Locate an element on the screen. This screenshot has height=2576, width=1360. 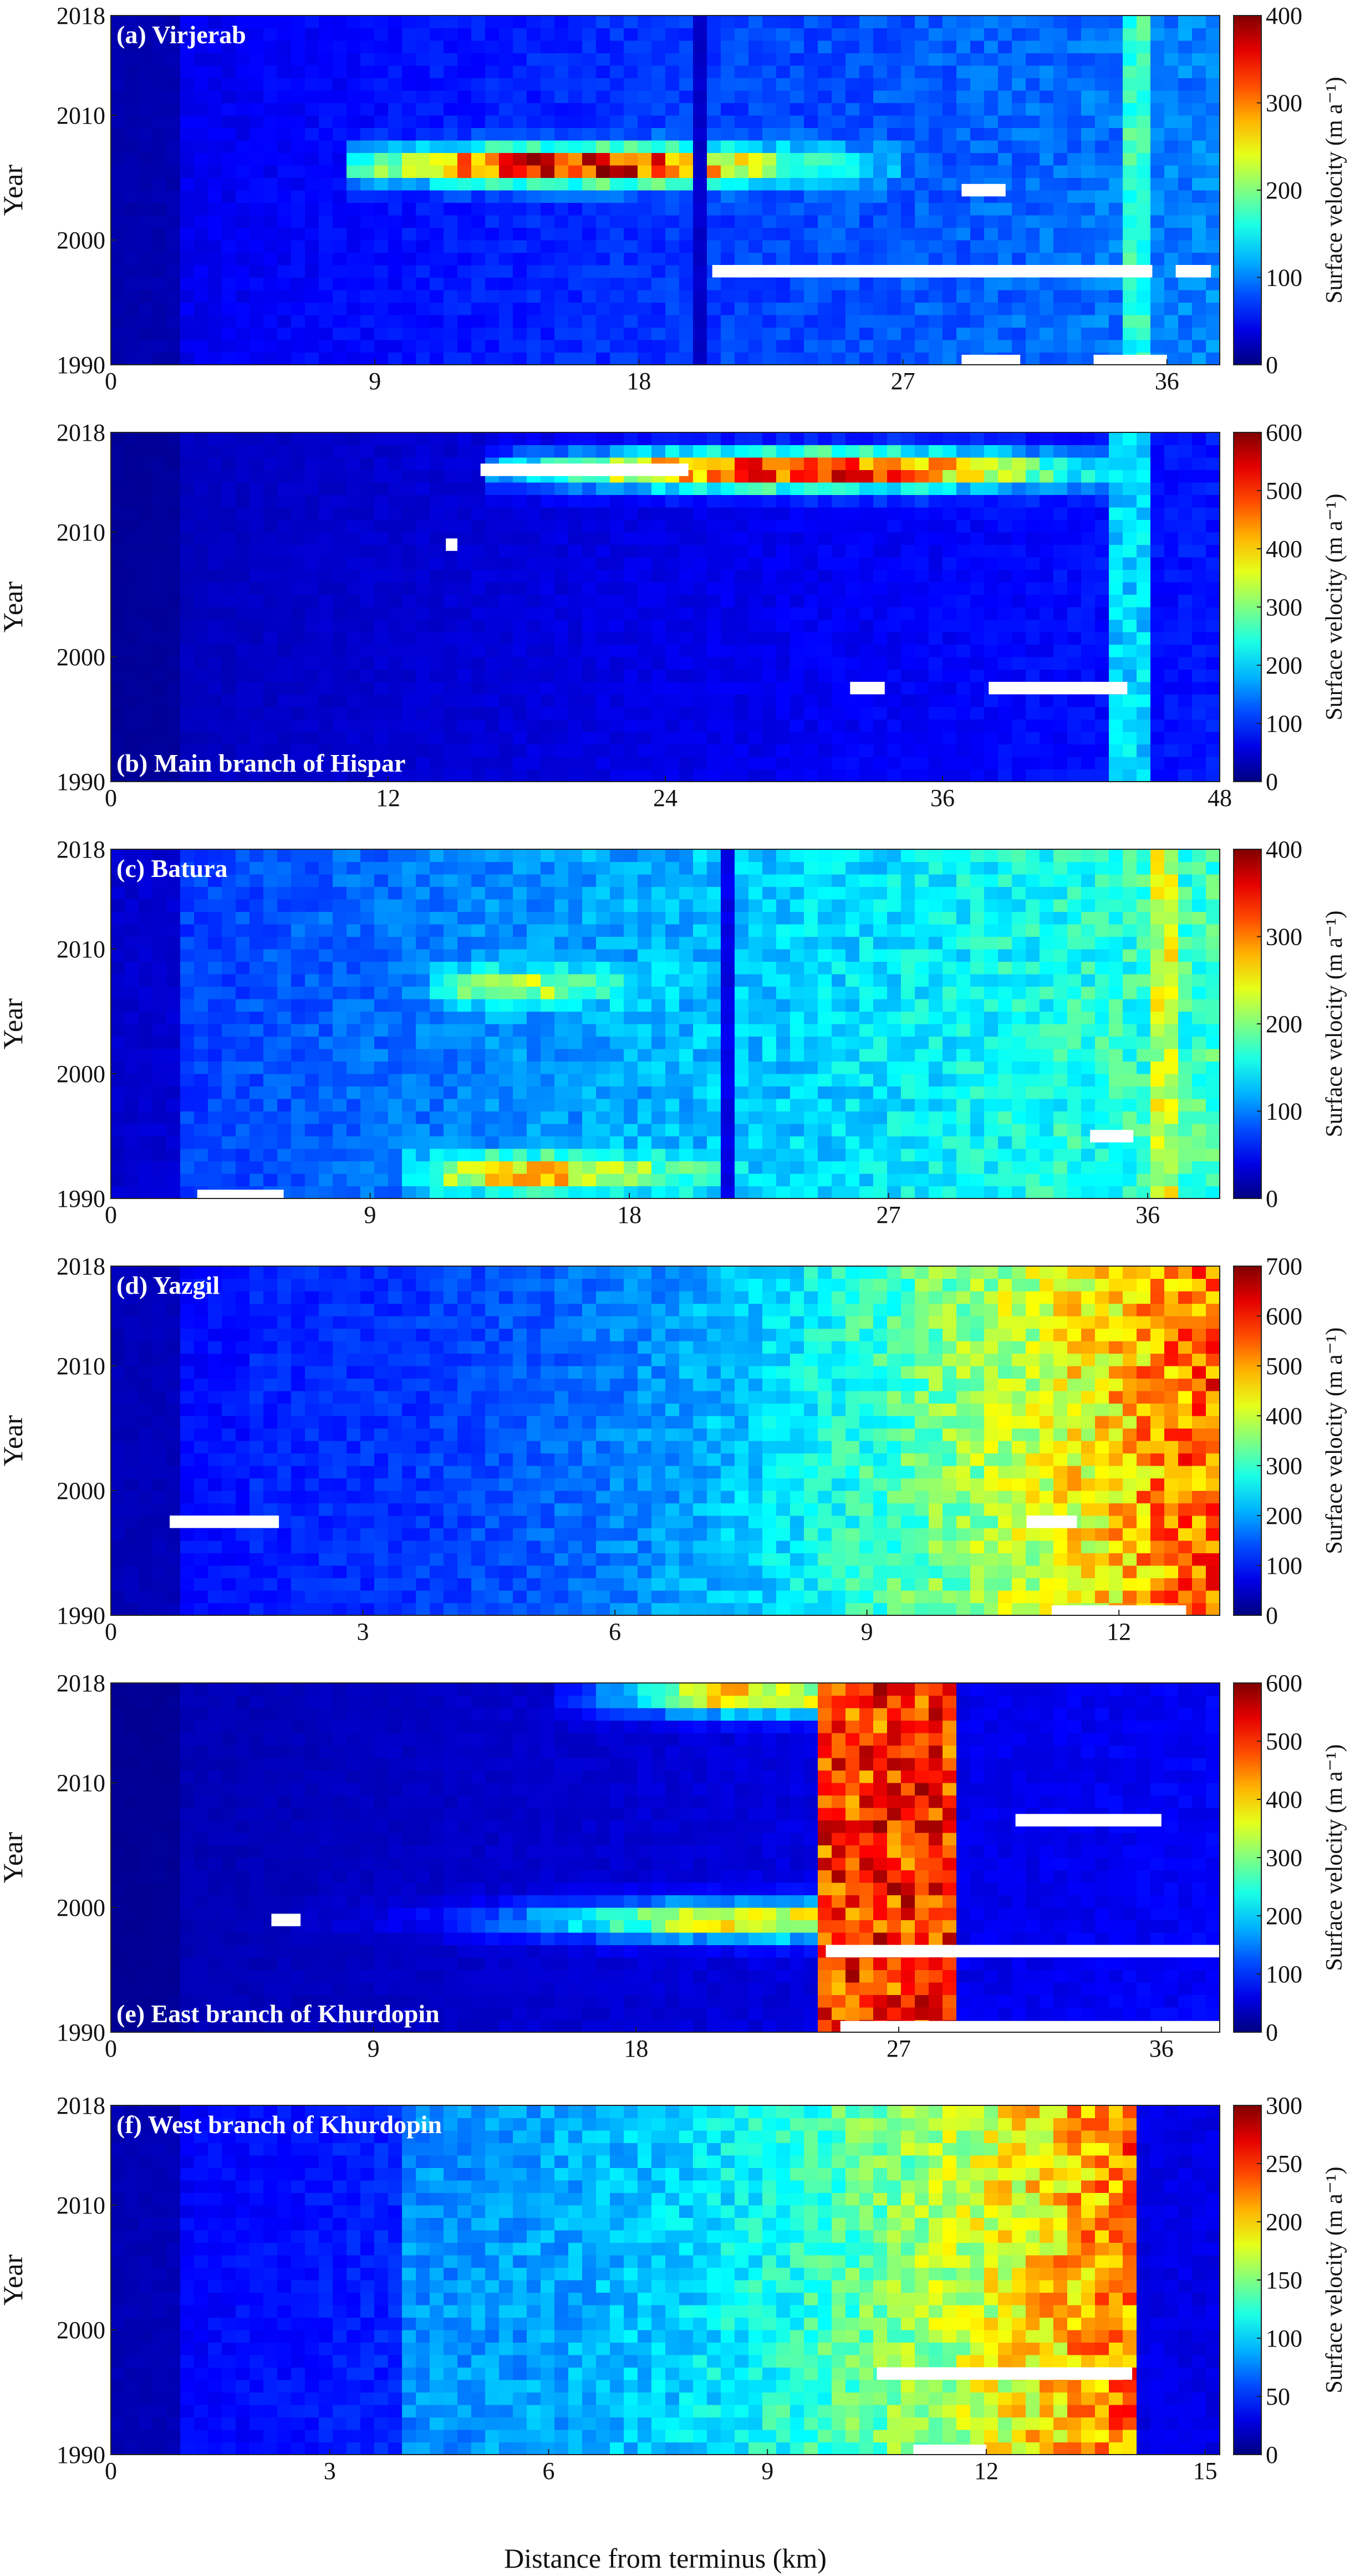
colorbar-tick-label: 400 is located at coordinates (1284, 15).